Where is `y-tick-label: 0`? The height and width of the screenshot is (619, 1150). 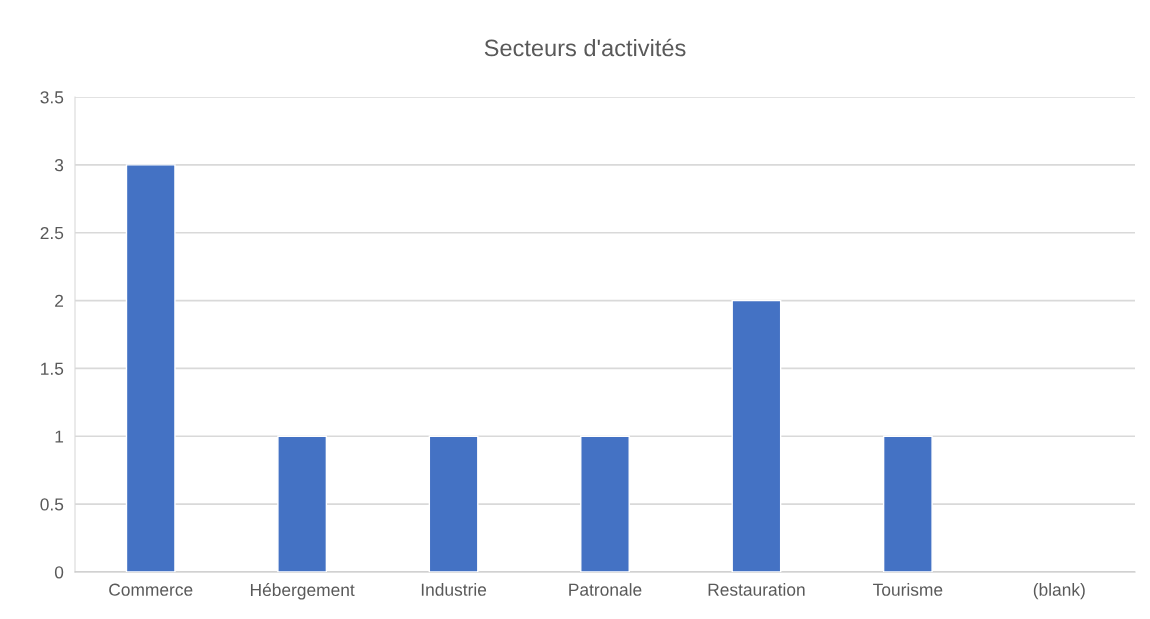
y-tick-label: 0 is located at coordinates (59, 572).